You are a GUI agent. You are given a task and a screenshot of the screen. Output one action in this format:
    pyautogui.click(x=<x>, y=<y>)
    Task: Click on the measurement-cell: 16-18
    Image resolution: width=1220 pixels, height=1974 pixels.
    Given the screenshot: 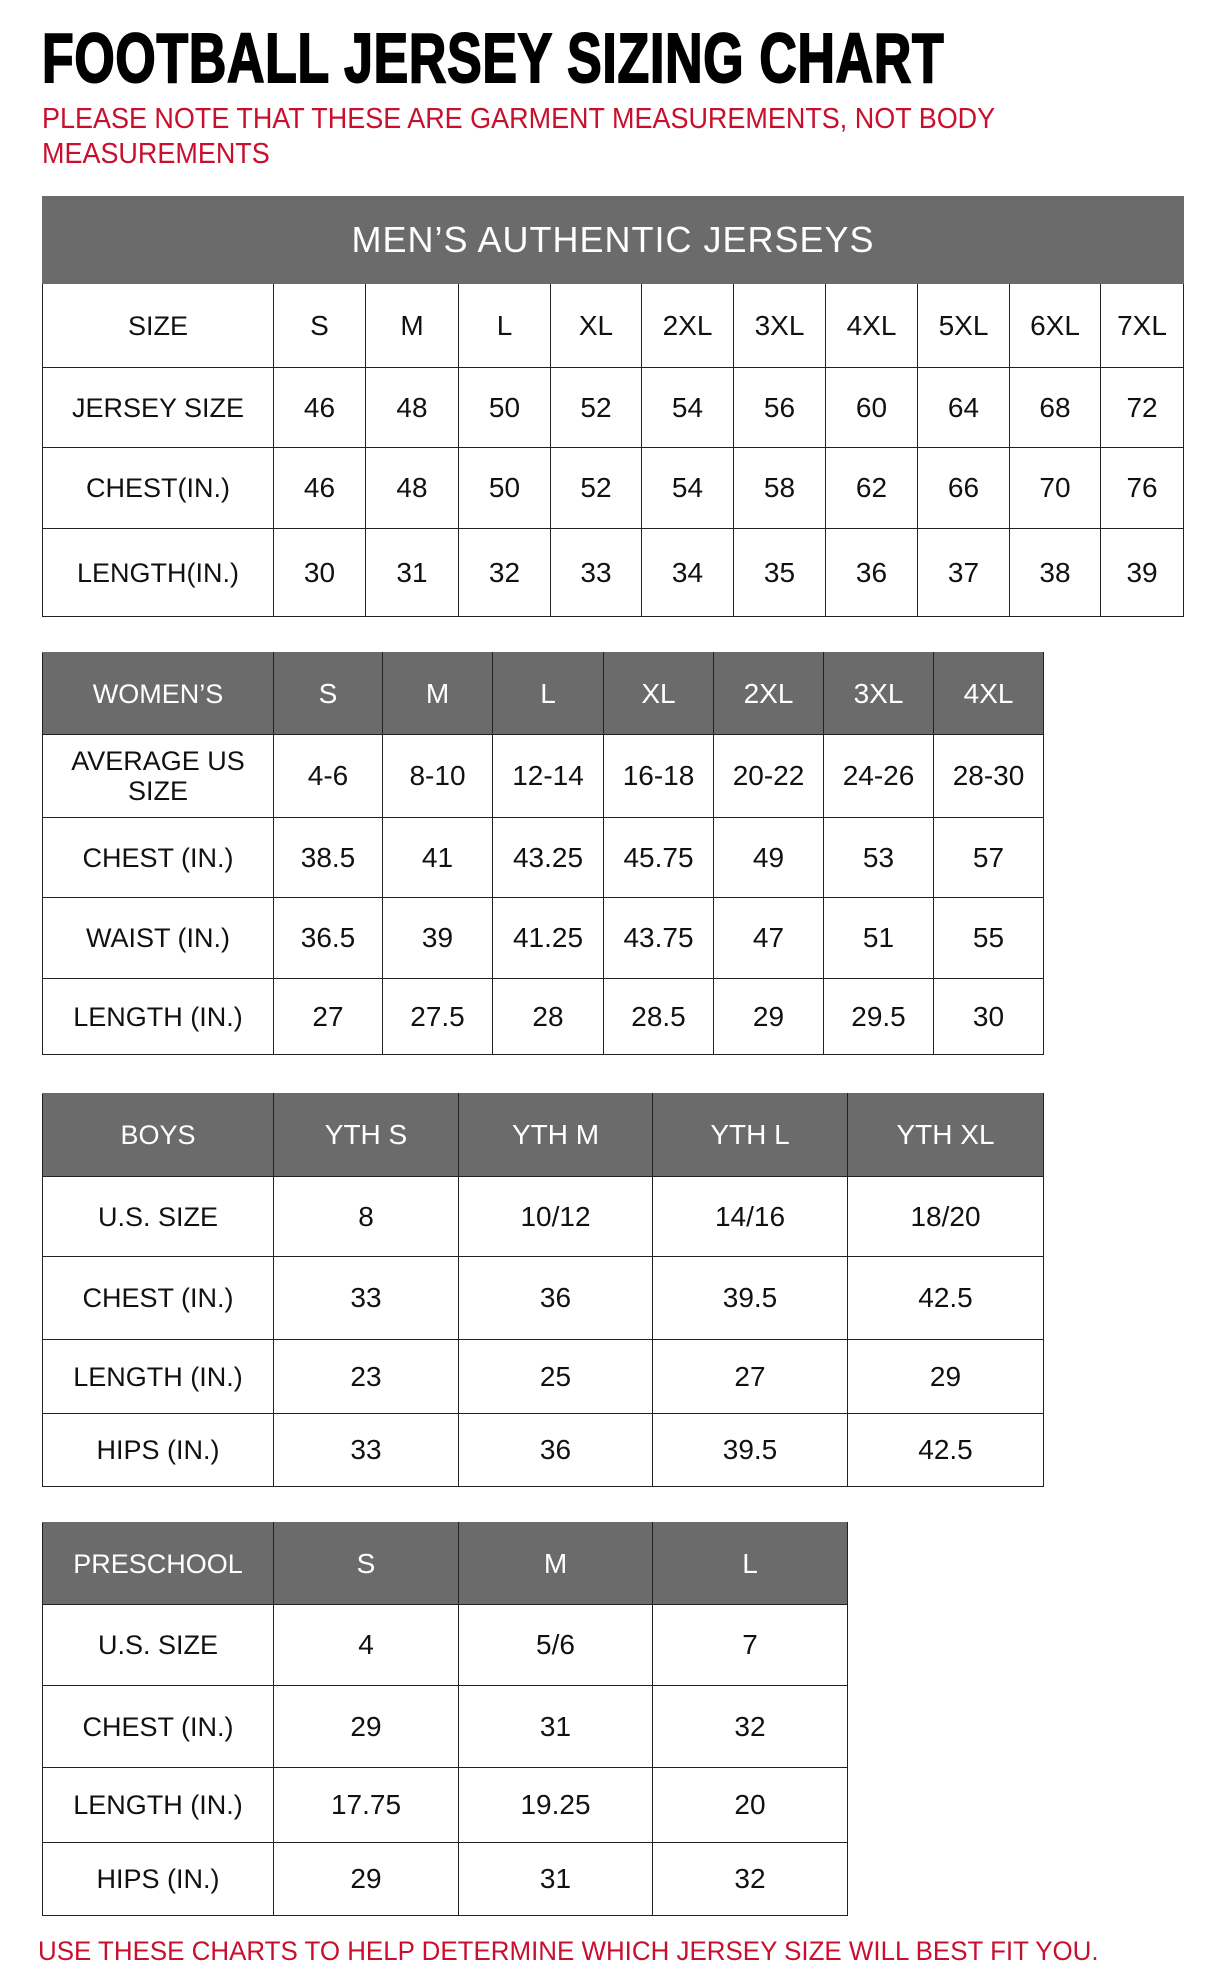 What is the action you would take?
    pyautogui.click(x=658, y=776)
    